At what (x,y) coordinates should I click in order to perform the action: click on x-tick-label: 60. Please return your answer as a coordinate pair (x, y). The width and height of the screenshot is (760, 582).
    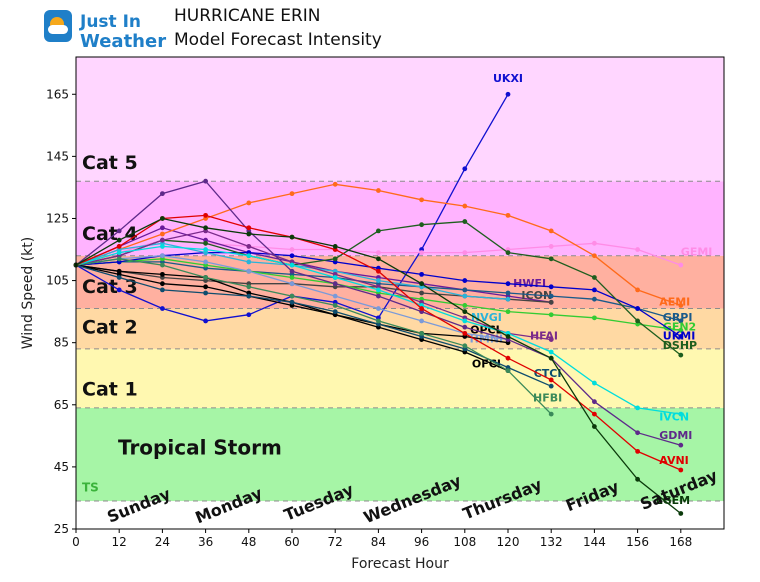
    Looking at the image, I should click on (291, 542).